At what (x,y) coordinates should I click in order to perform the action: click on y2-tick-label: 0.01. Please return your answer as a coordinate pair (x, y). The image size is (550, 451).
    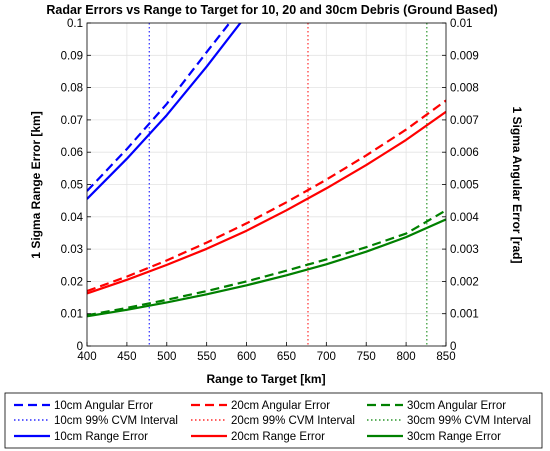
    Looking at the image, I should click on (461, 24).